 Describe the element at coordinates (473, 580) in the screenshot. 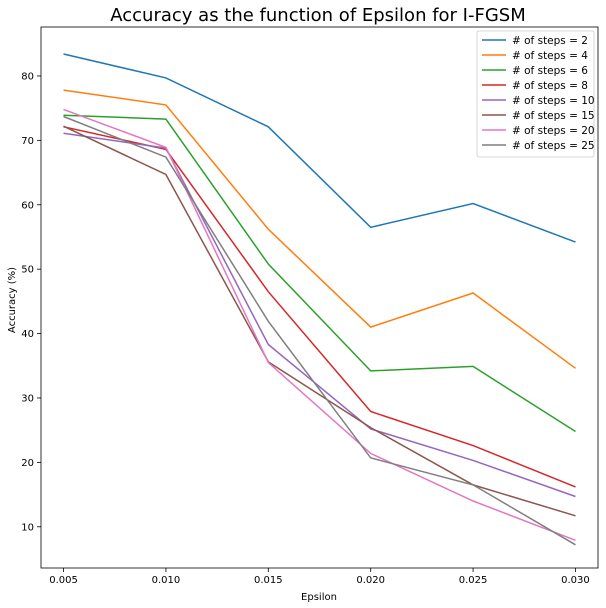

I see `x-tick-label: 0.025` at that location.